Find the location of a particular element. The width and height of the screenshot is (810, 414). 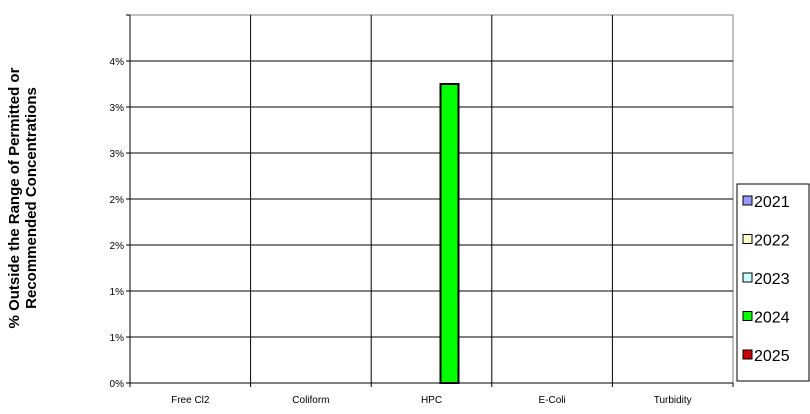

legend-label: 2024 is located at coordinates (772, 318).